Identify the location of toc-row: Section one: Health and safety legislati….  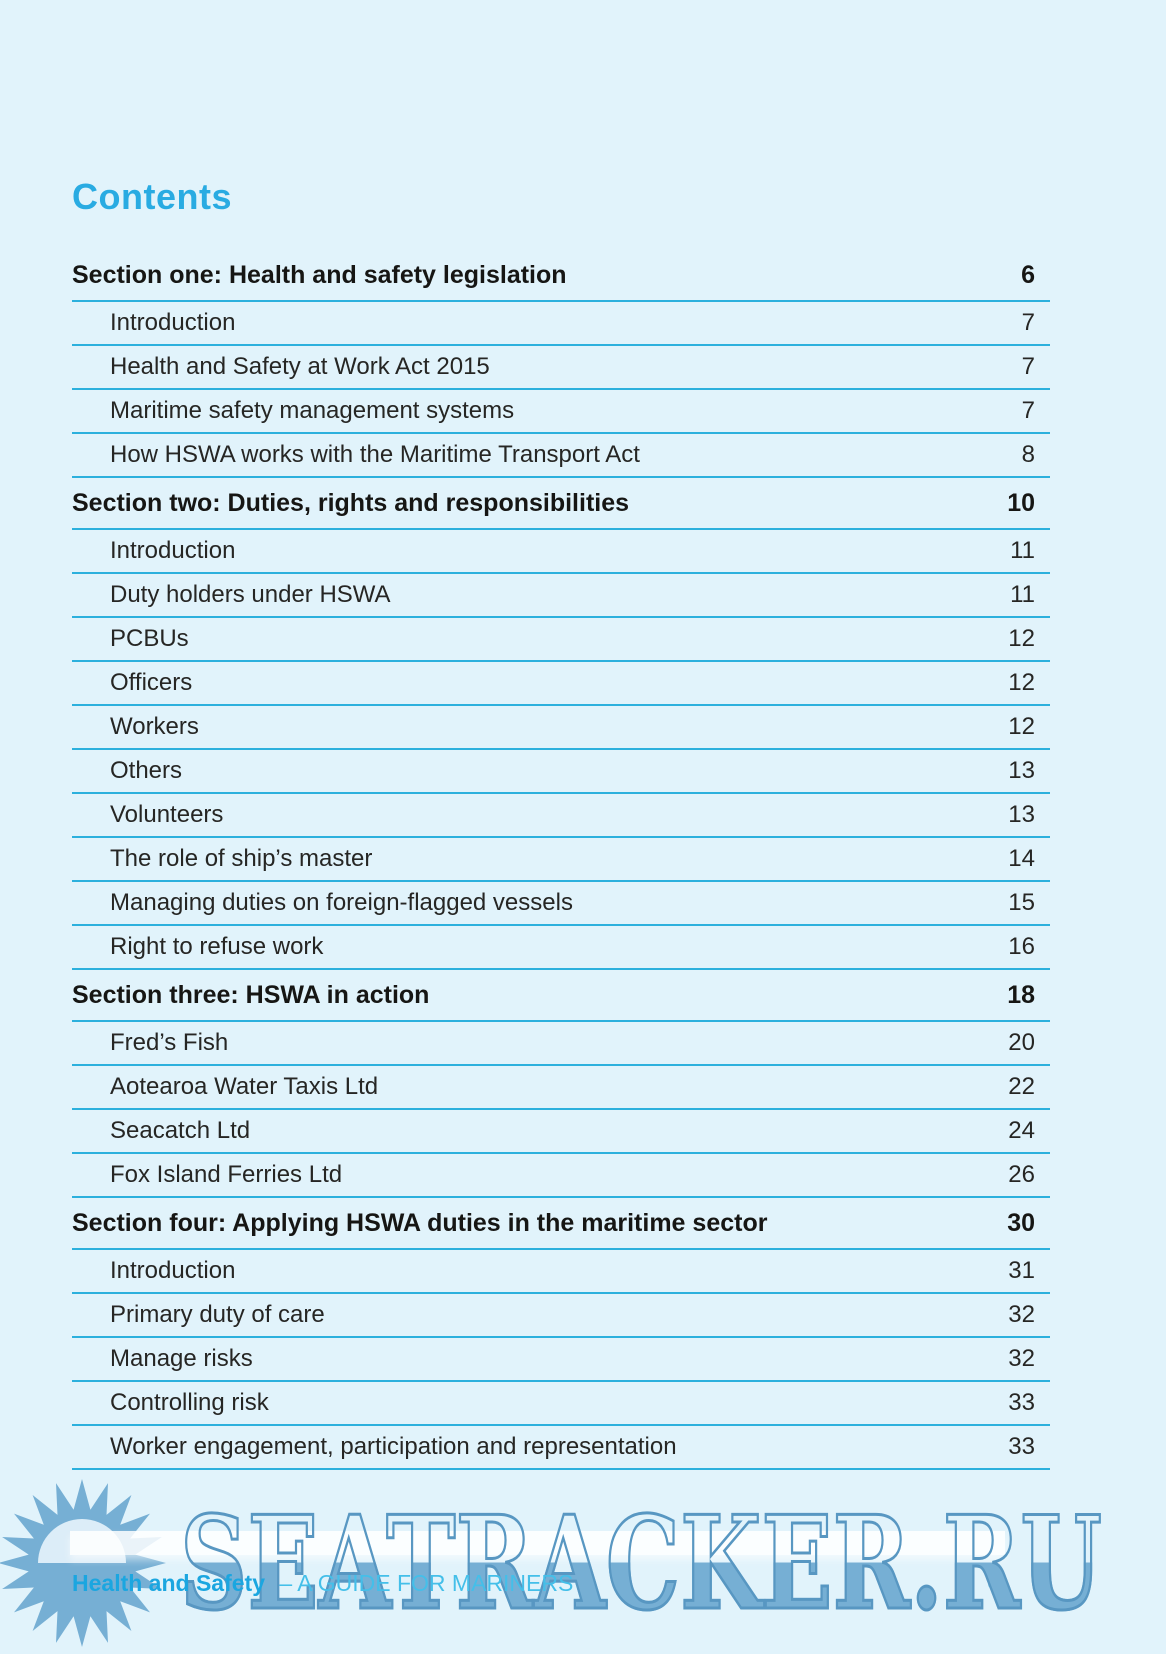
(561, 276).